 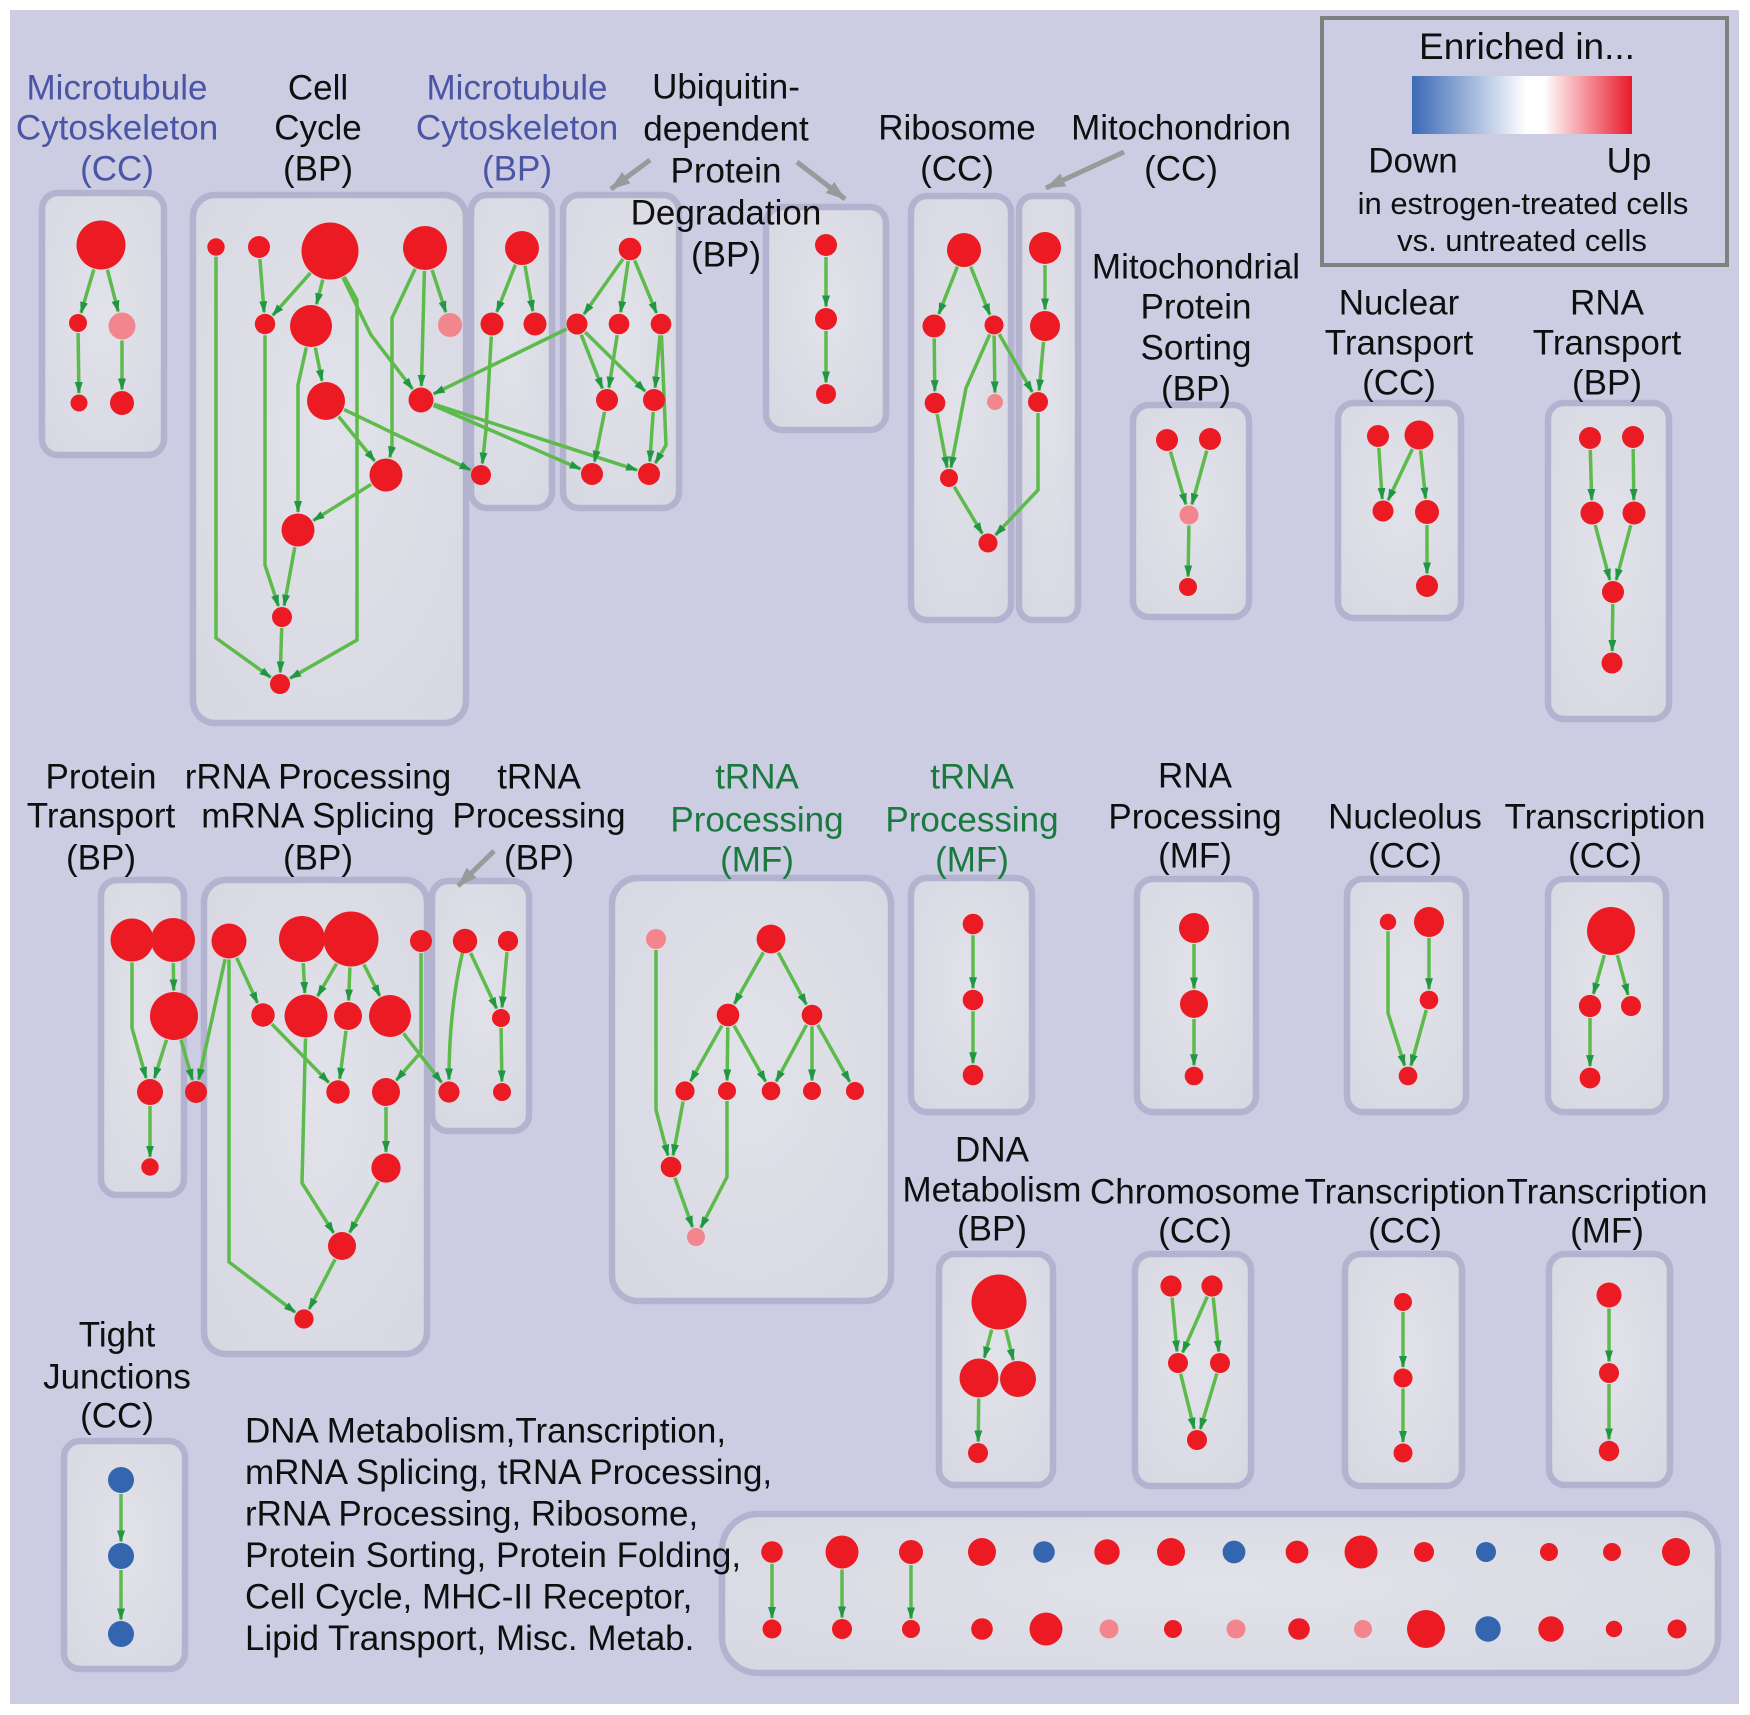 What do you see at coordinates (493, 1555) in the screenshot?
I see `svg-text:Protein Sorting, Protein Foldi: Protein Sorting, Protein Folding,` at bounding box center [493, 1555].